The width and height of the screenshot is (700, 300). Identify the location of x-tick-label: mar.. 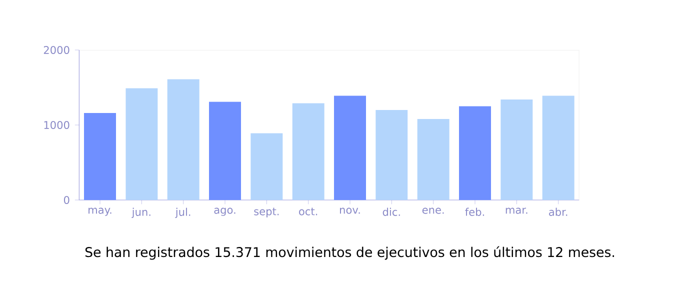
(517, 211).